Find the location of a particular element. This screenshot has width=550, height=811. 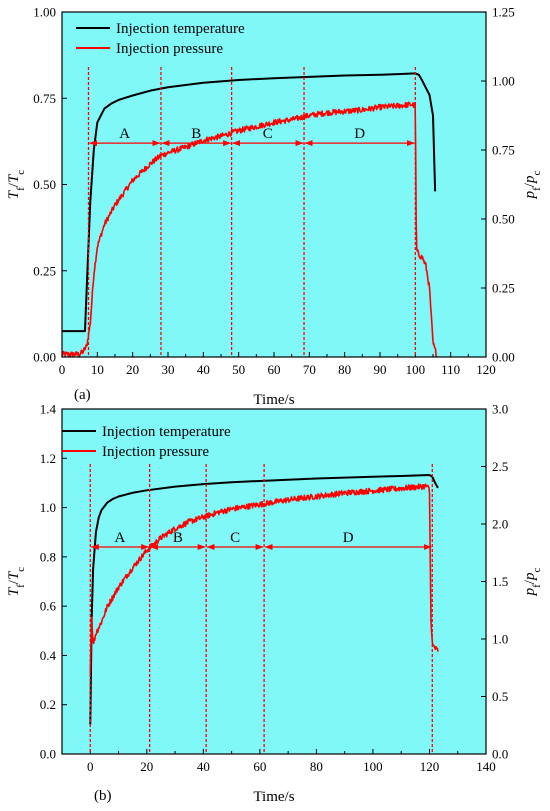

y-left-tick-label: 0.0 is located at coordinates (48, 754).